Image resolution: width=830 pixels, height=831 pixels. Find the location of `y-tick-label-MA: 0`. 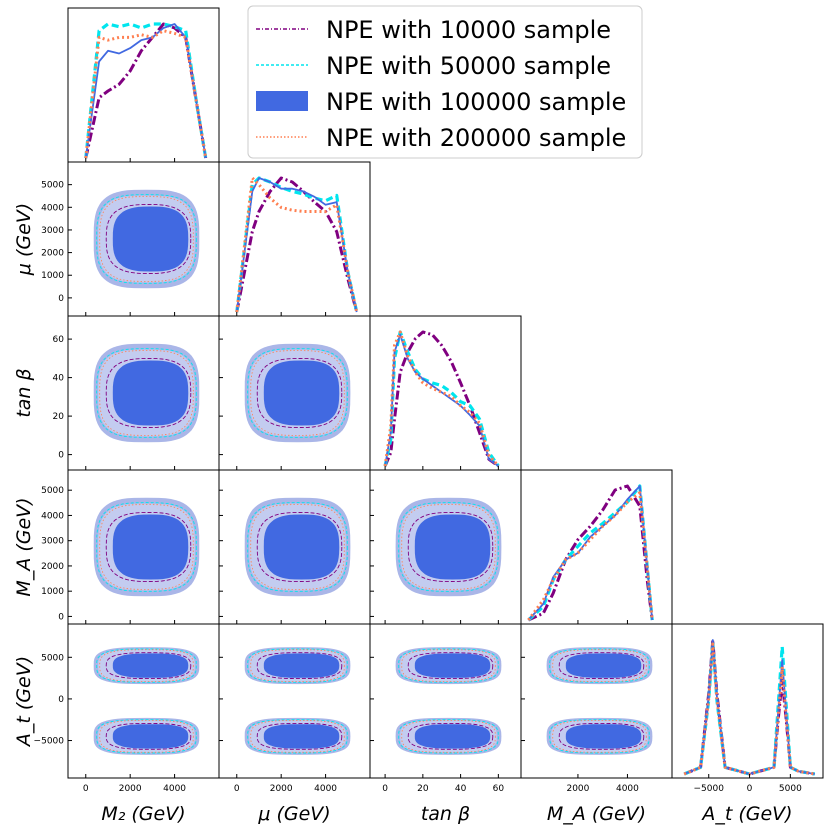

y-tick-label-MA: 0 is located at coordinates (61, 617).